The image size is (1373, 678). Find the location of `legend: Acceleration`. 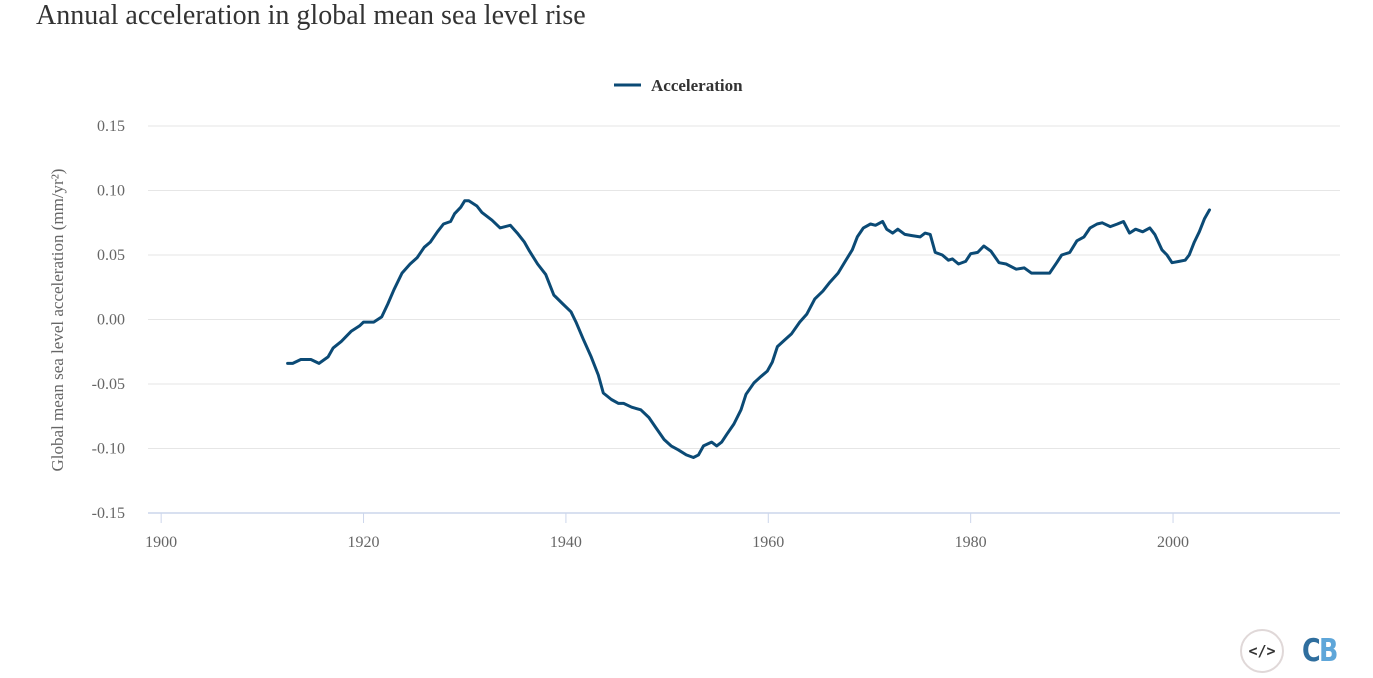

legend: Acceleration is located at coordinates (678, 85).